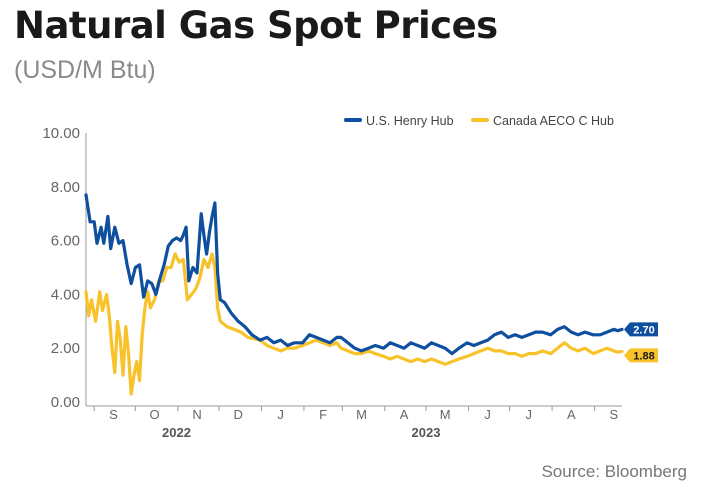 This screenshot has height=502, width=705. Describe the element at coordinates (176, 432) in the screenshot. I see `year-label: 2022` at that location.